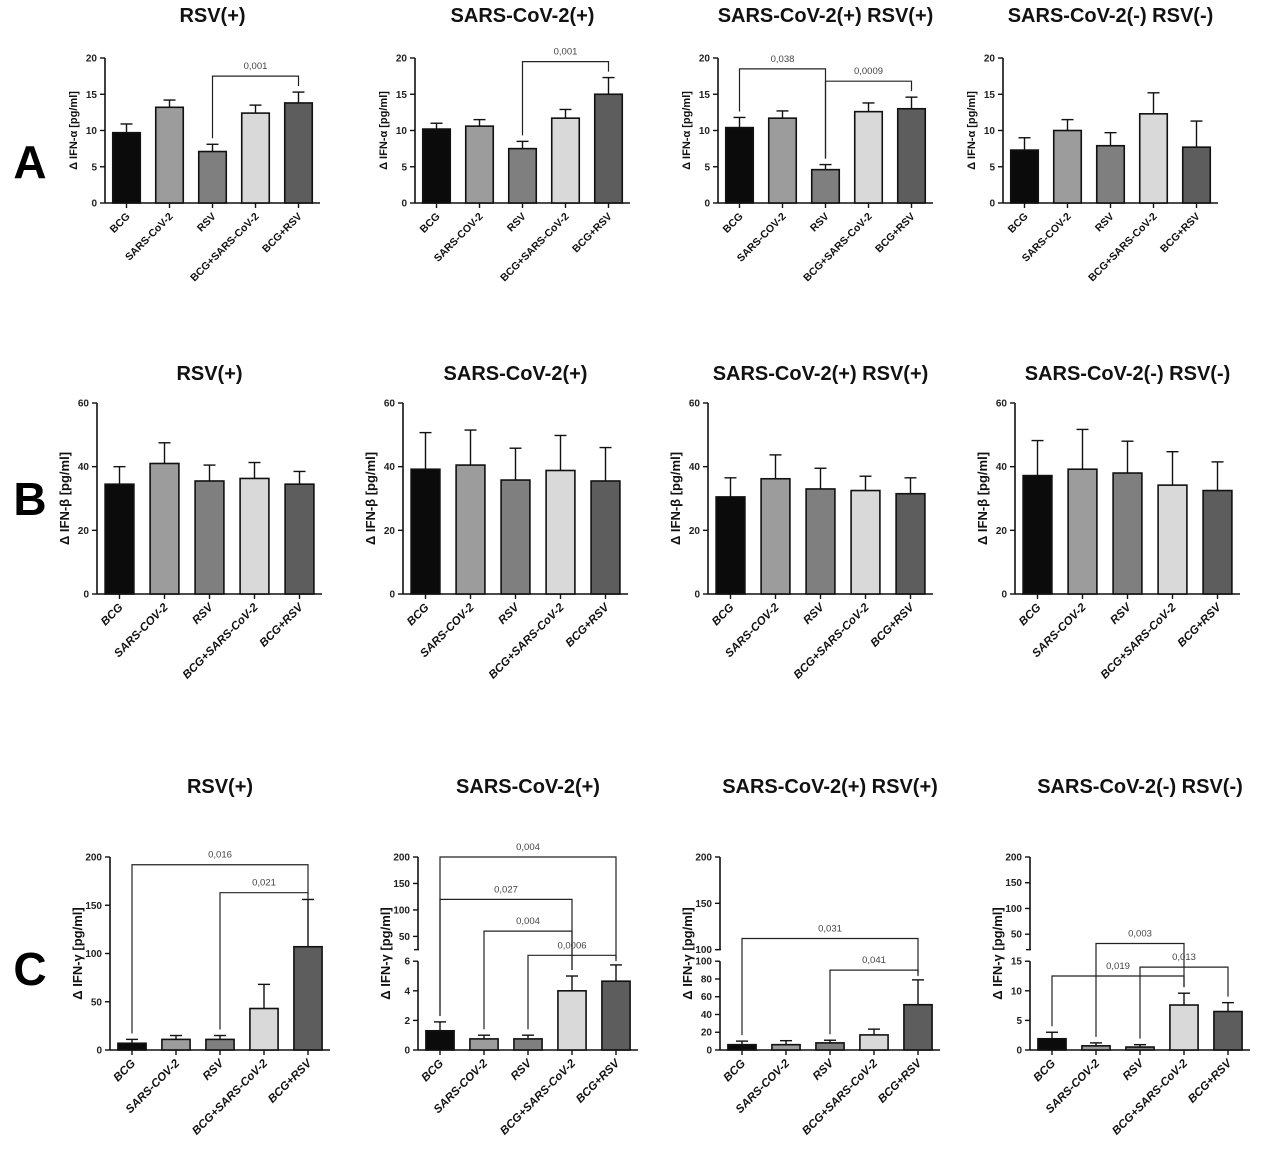 This screenshot has height=1163, width=1280. Describe the element at coordinates (1017, 991) in the screenshot. I see `y-tick-label: 10` at that location.